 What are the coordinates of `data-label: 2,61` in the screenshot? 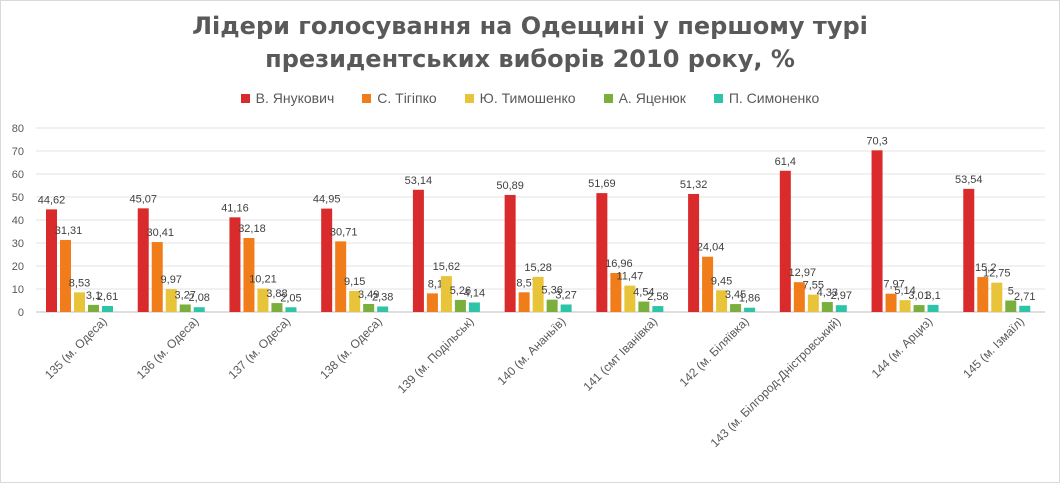 It's located at (107, 297).